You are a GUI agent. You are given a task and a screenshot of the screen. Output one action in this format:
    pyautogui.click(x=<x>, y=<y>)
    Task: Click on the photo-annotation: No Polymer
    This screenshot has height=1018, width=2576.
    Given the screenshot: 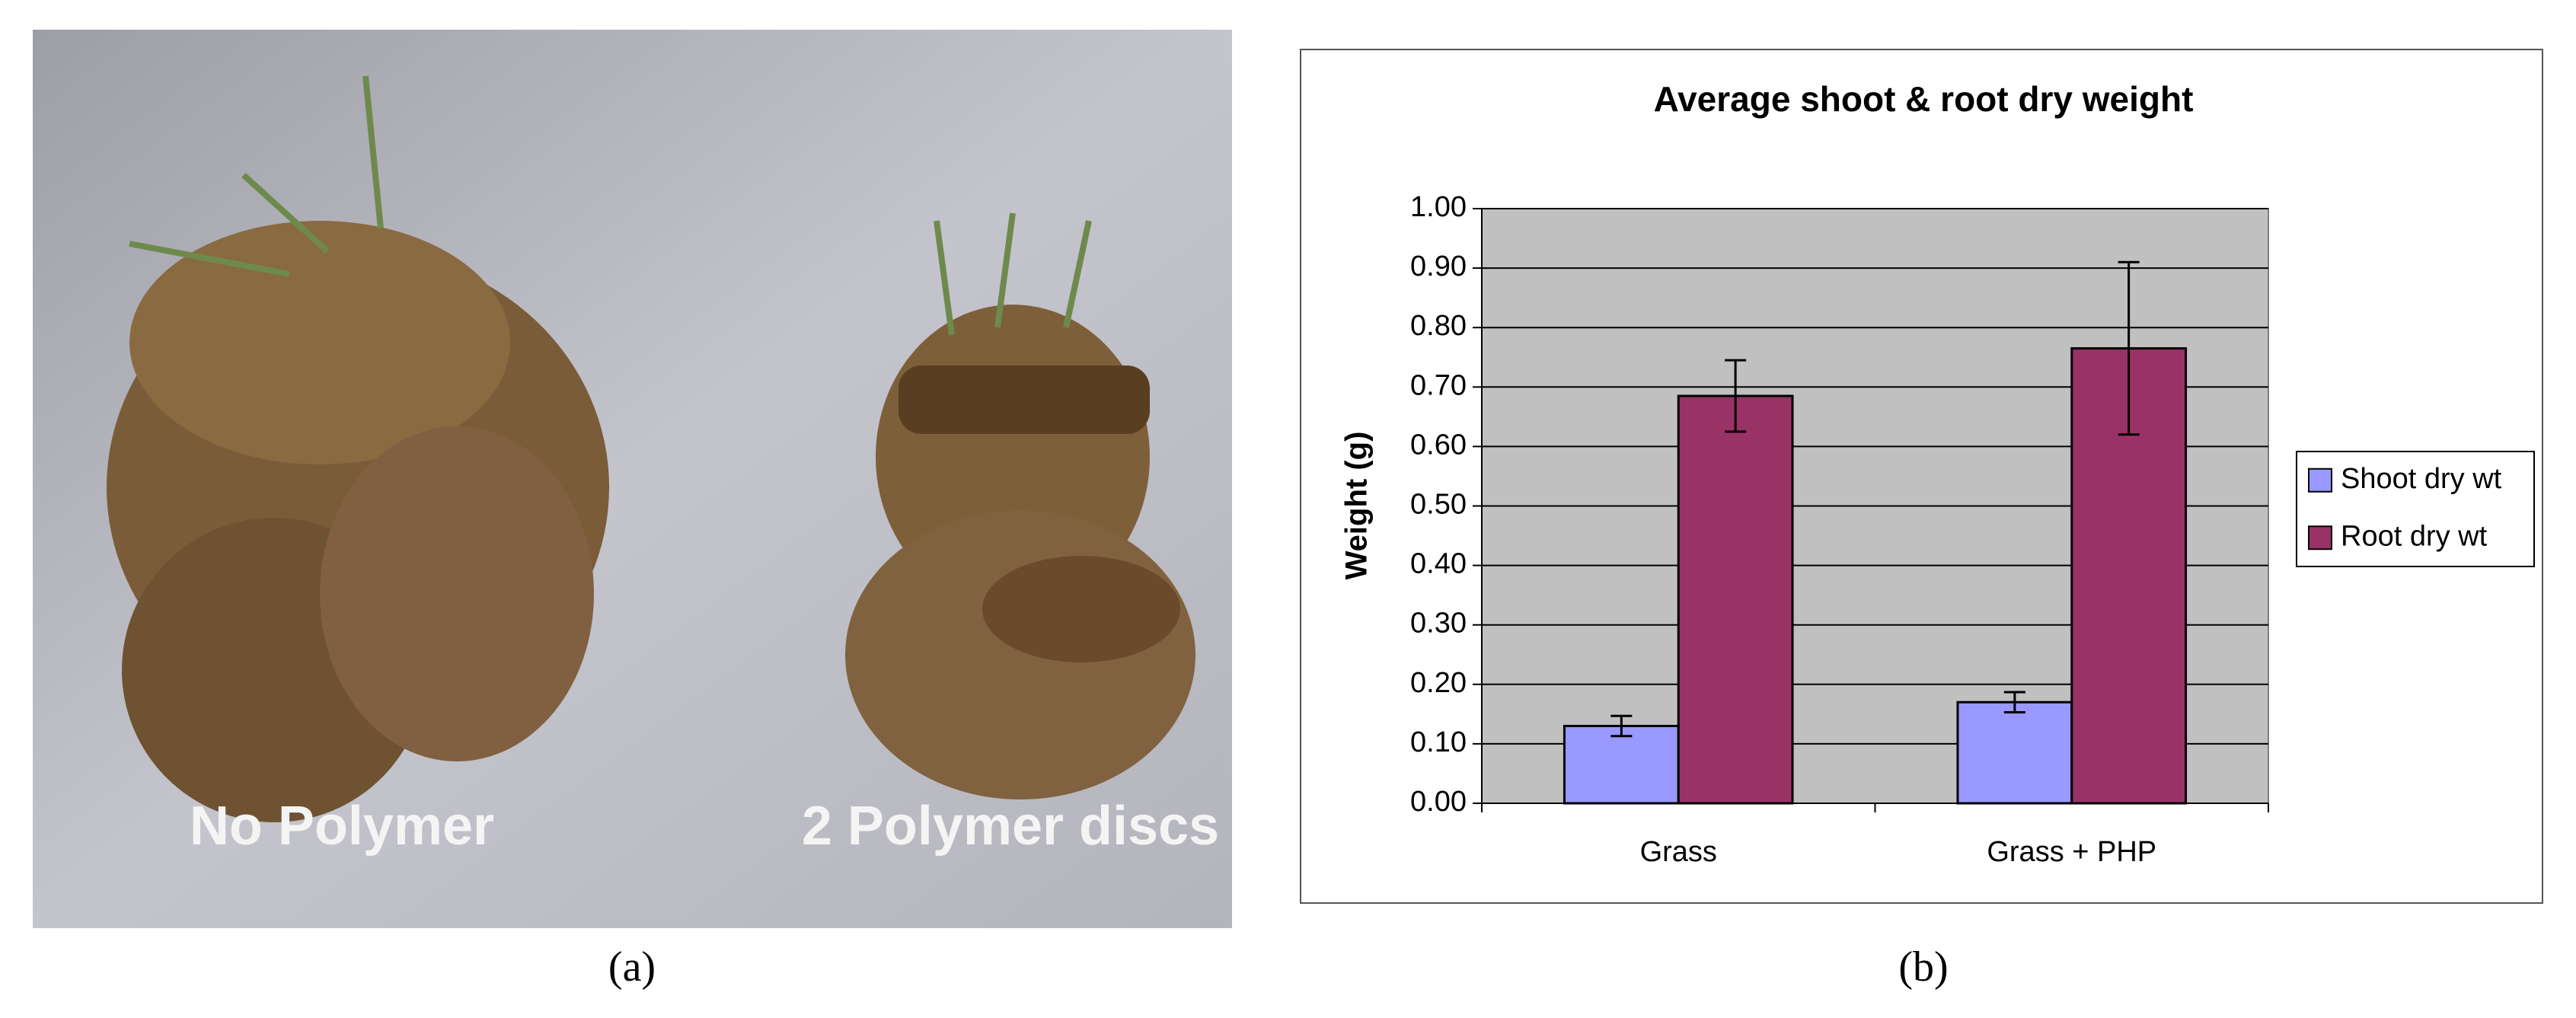 What is the action you would take?
    pyautogui.click(x=342, y=827)
    